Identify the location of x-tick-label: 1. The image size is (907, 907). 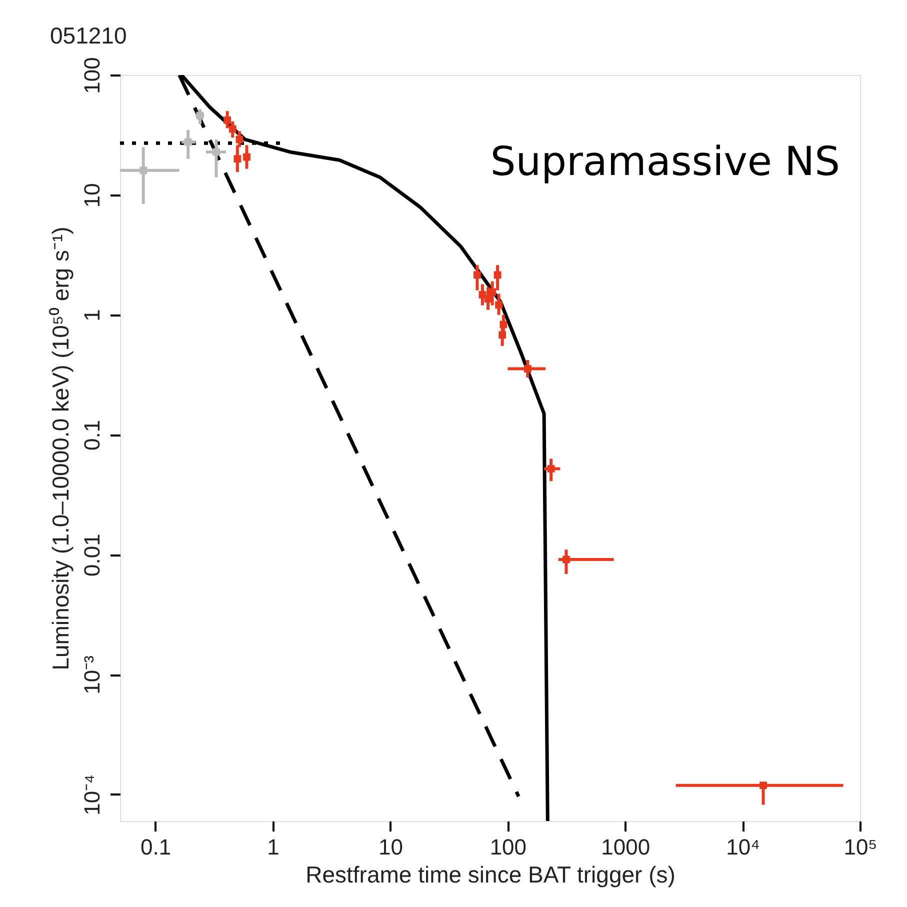
(273, 847).